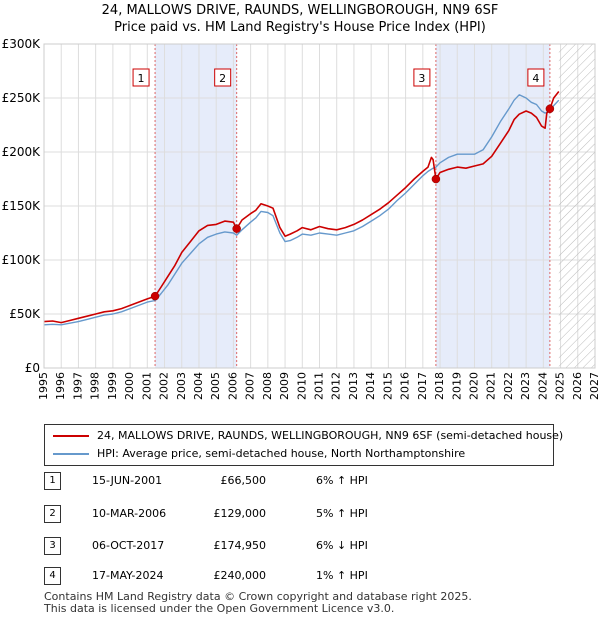 The height and width of the screenshot is (620, 600). Describe the element at coordinates (71, 454) in the screenshot. I see `legend-swatch-hpi` at that location.